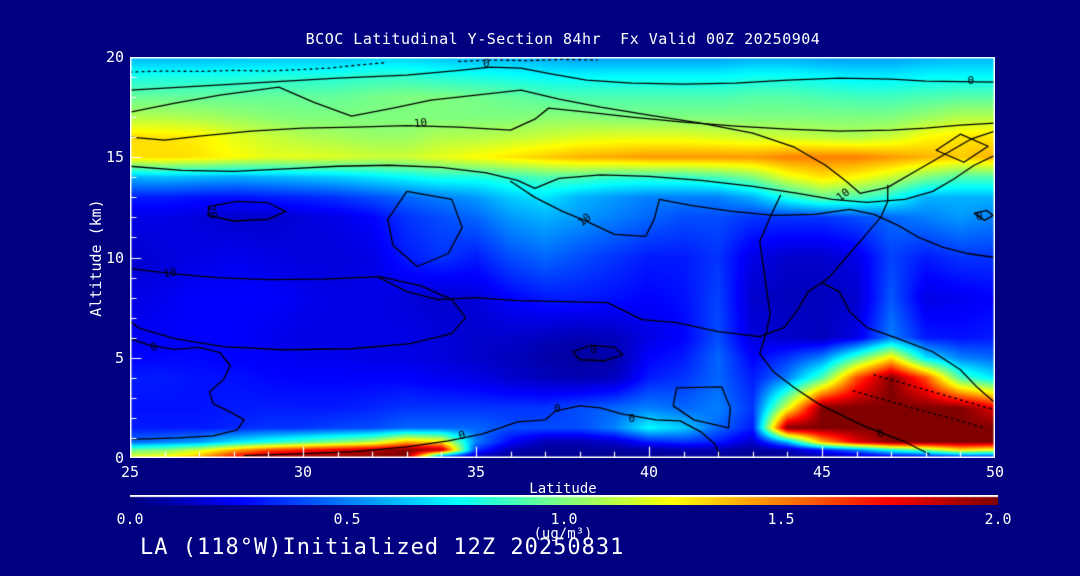  What do you see at coordinates (781, 519) in the screenshot?
I see `colorbar-tick-label: 1.5` at bounding box center [781, 519].